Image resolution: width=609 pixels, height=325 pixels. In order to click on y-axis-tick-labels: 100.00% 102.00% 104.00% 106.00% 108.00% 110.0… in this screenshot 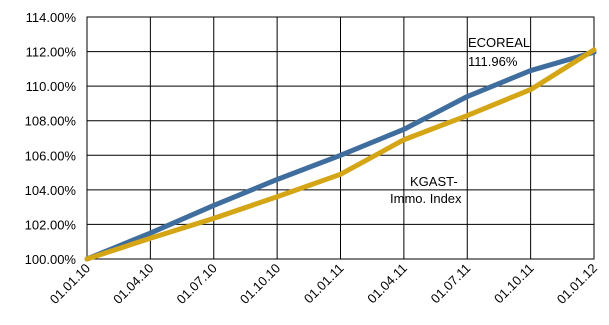, I will do `click(51, 138)`.